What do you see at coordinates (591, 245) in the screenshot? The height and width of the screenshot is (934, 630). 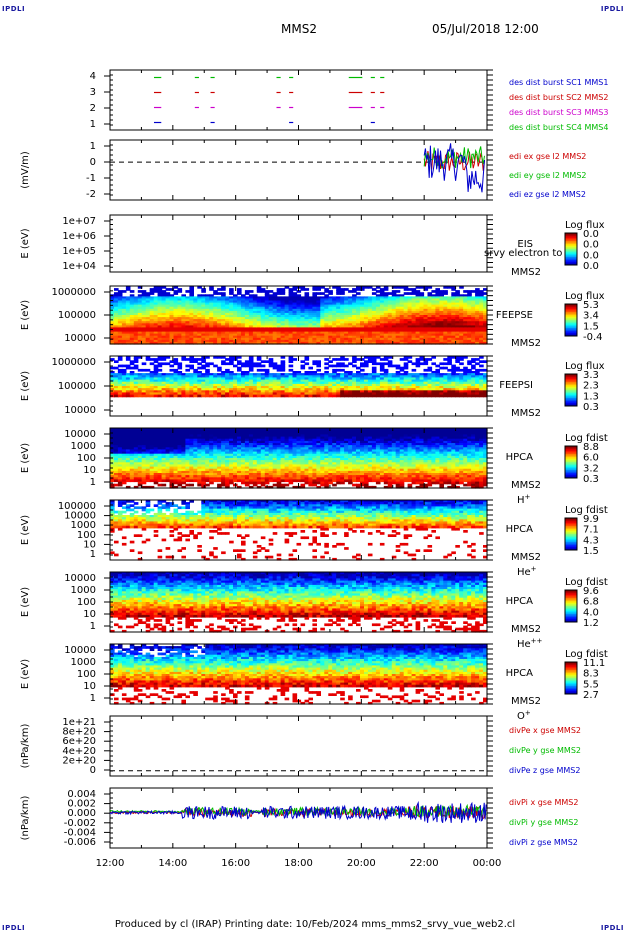 I see `eis-colorbar-tick: 0.0` at bounding box center [591, 245].